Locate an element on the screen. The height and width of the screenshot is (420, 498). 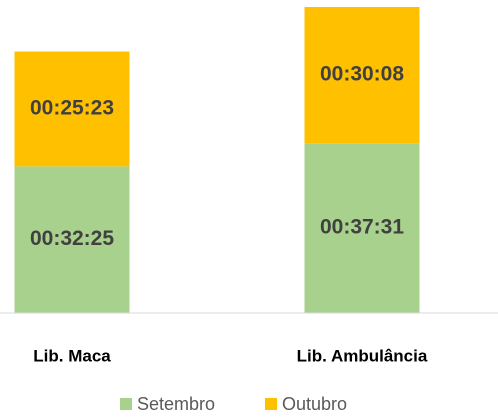
data-label: 00:37:31 is located at coordinates (362, 227).